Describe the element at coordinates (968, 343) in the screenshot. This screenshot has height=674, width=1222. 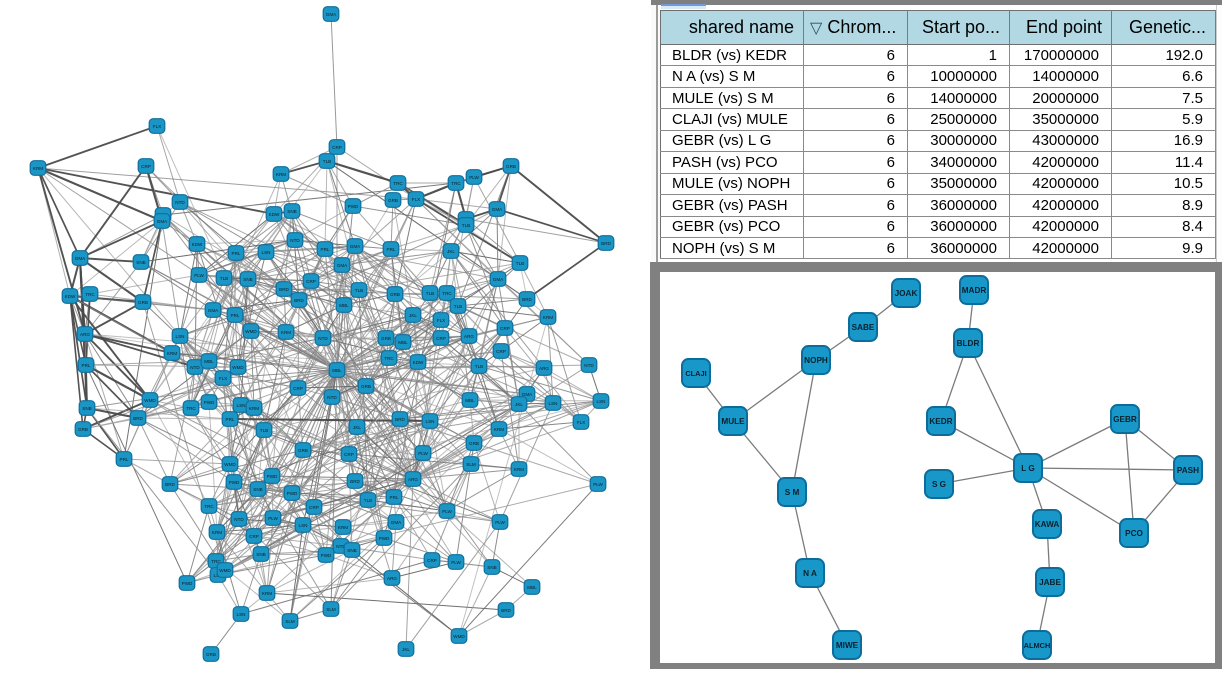
I see `svg-text: BLDR` at that location.